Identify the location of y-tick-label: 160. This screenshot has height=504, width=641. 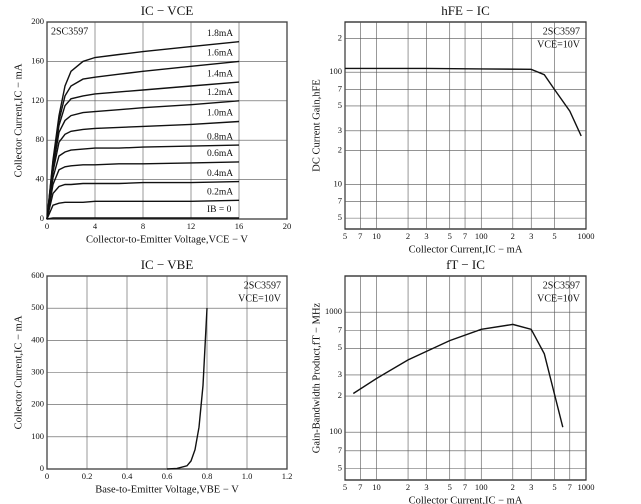
(37, 60).